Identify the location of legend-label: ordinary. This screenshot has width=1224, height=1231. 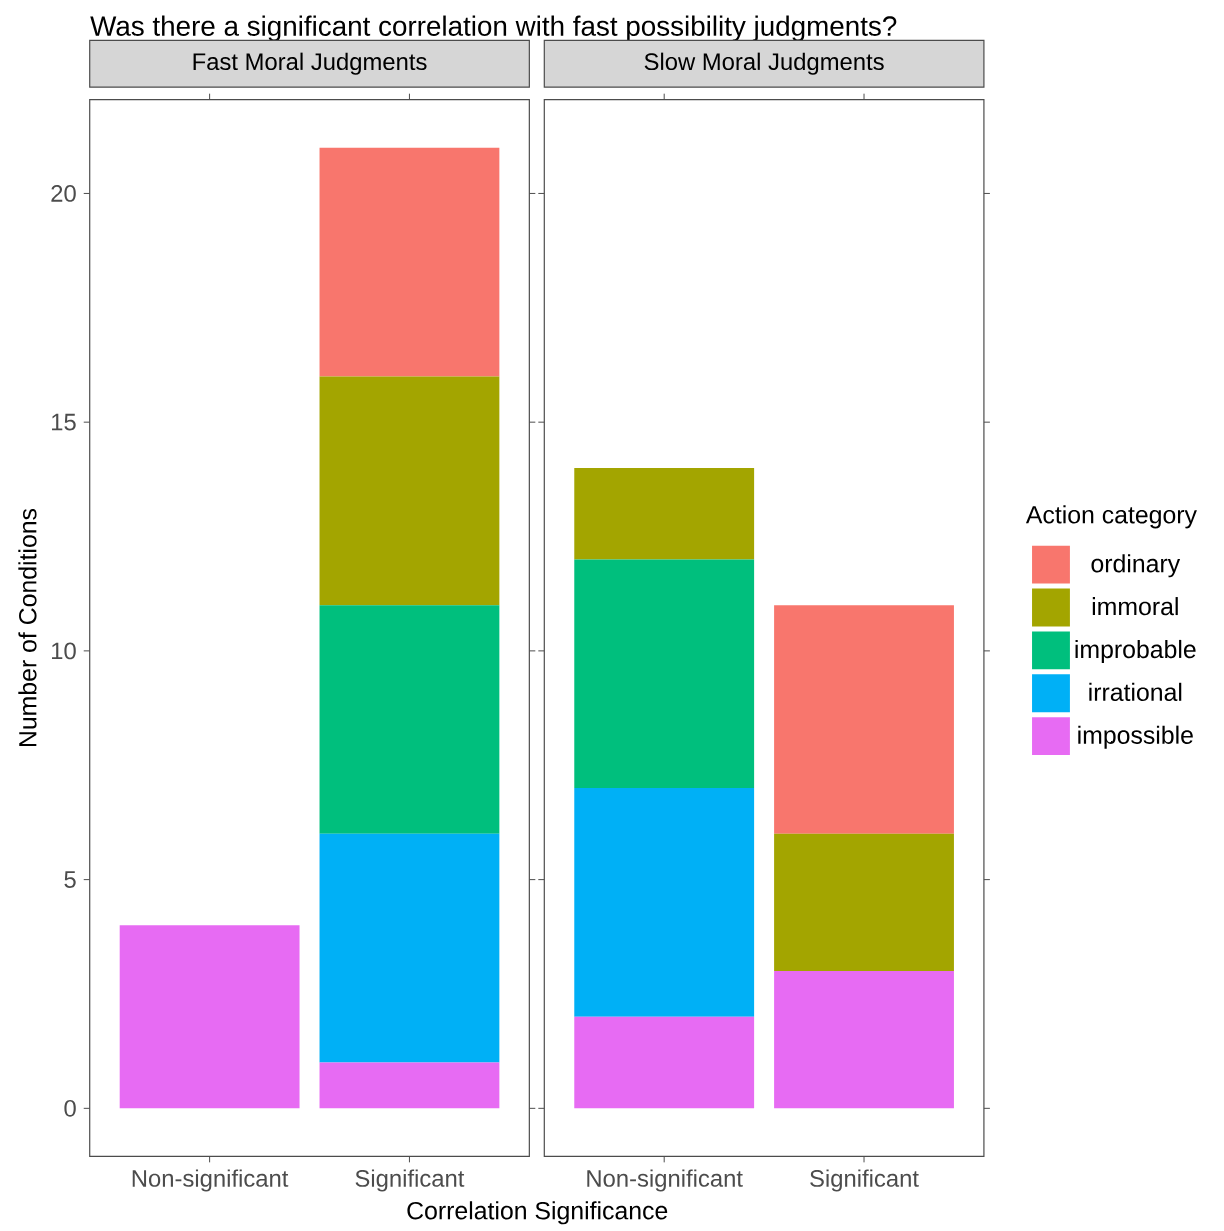
(1136, 566).